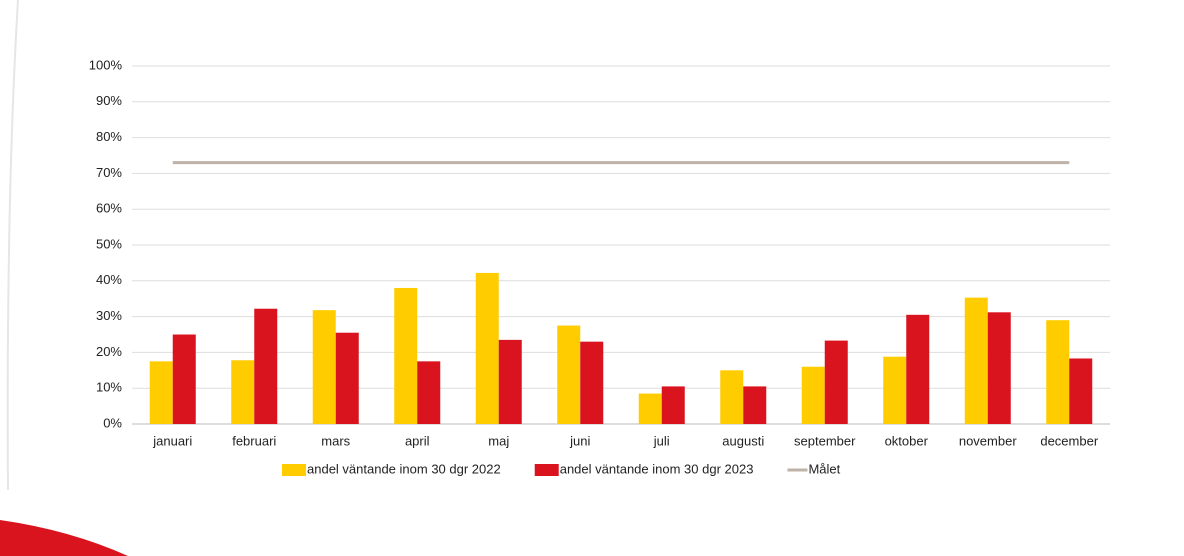  What do you see at coordinates (825, 440) in the screenshot?
I see `x-tick-label: september` at bounding box center [825, 440].